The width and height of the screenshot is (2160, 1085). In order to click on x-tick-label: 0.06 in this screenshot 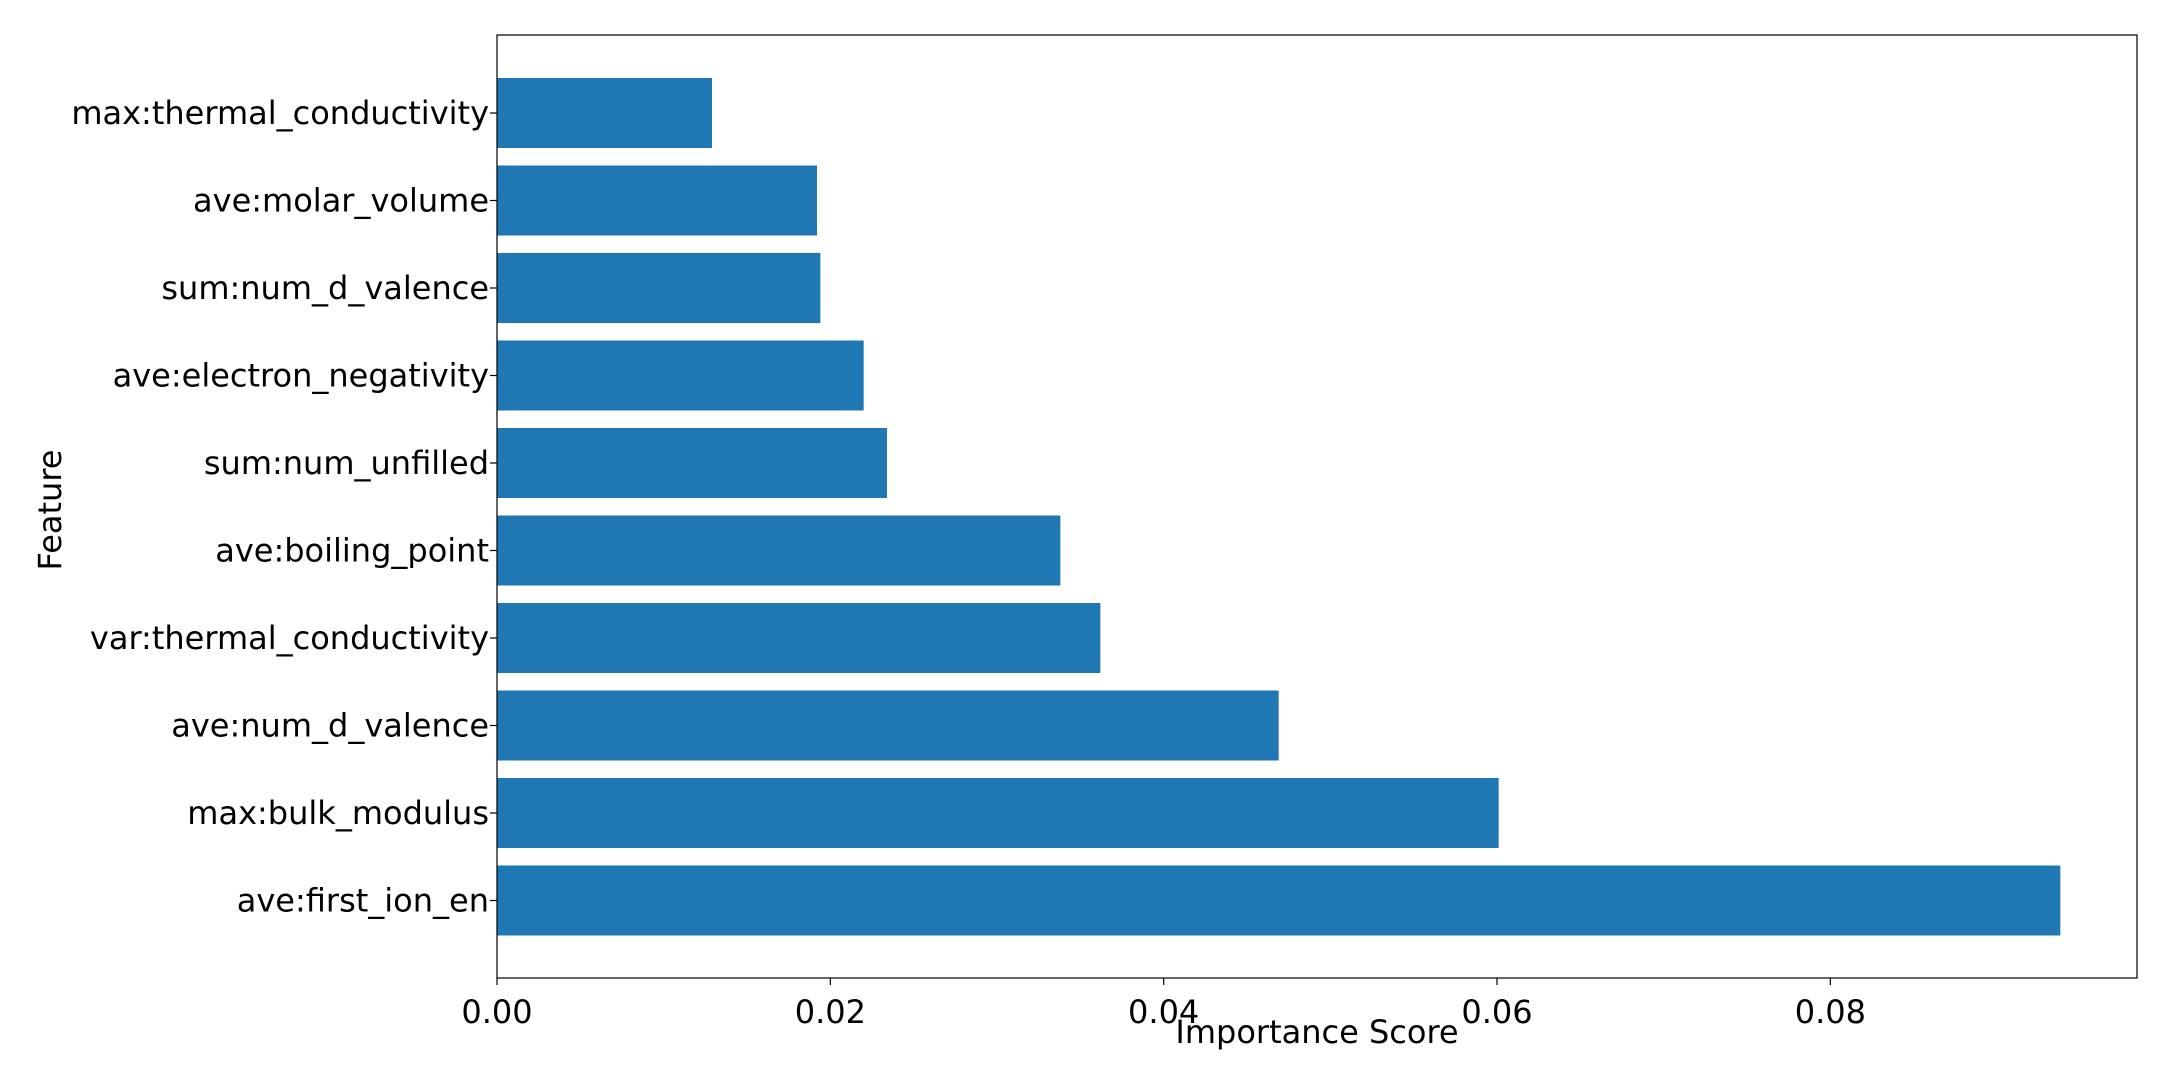, I will do `click(1496, 1012)`.